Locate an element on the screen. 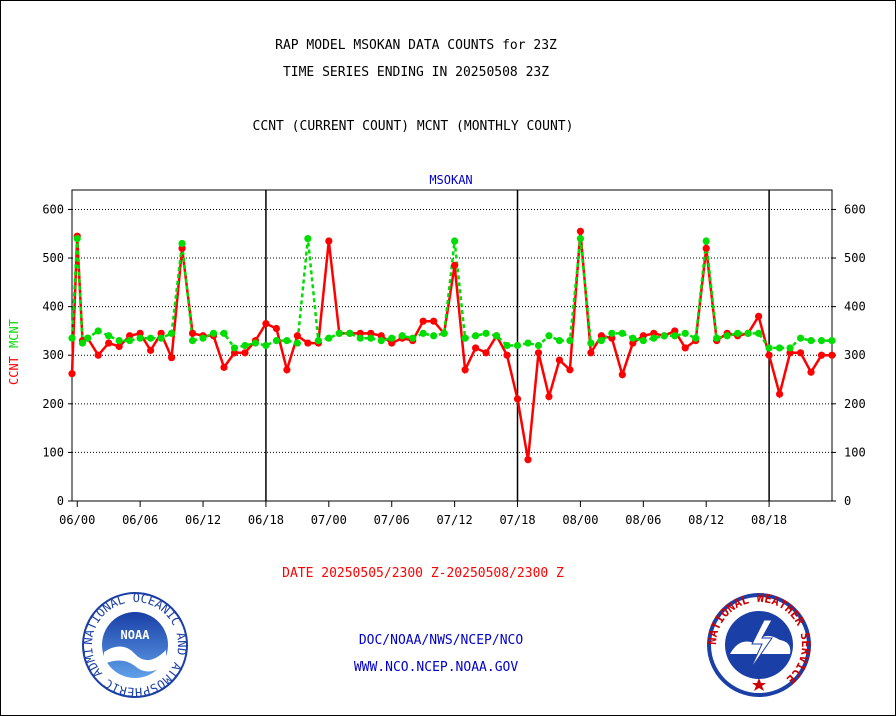 This screenshot has width=896, height=716. nco-website-link: WWW.NCO.NCEP.NOAA.GOV is located at coordinates (436, 667).